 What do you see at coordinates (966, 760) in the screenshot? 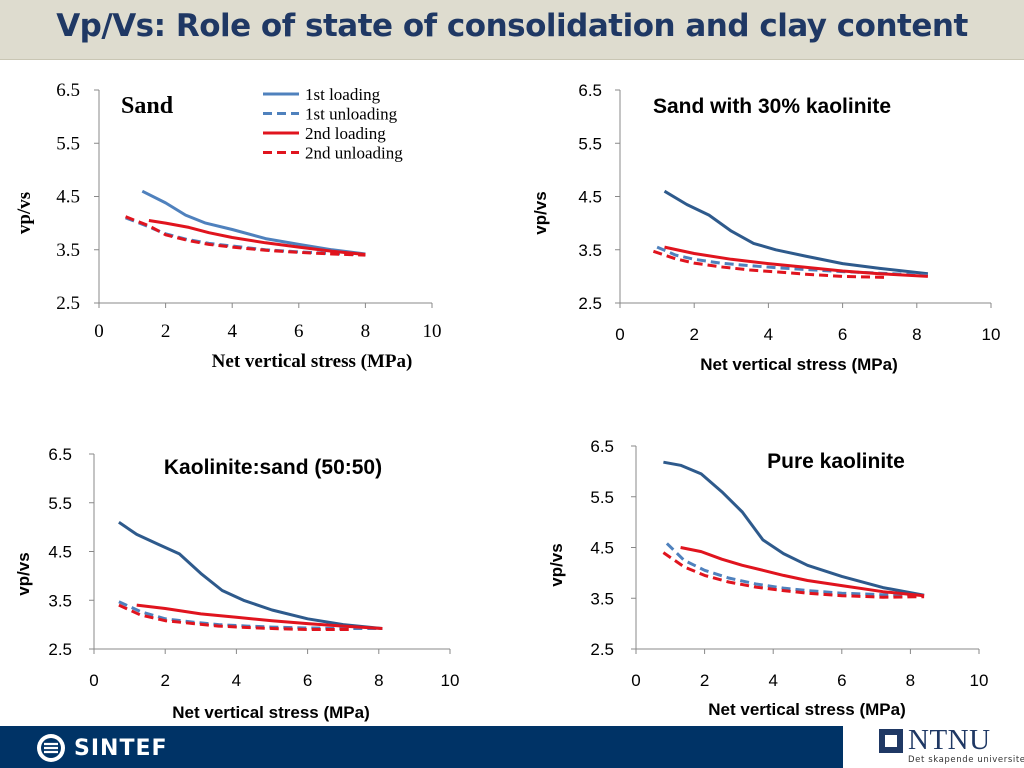
I see `ntnu-tagline: Det skapende universitet` at bounding box center [966, 760].